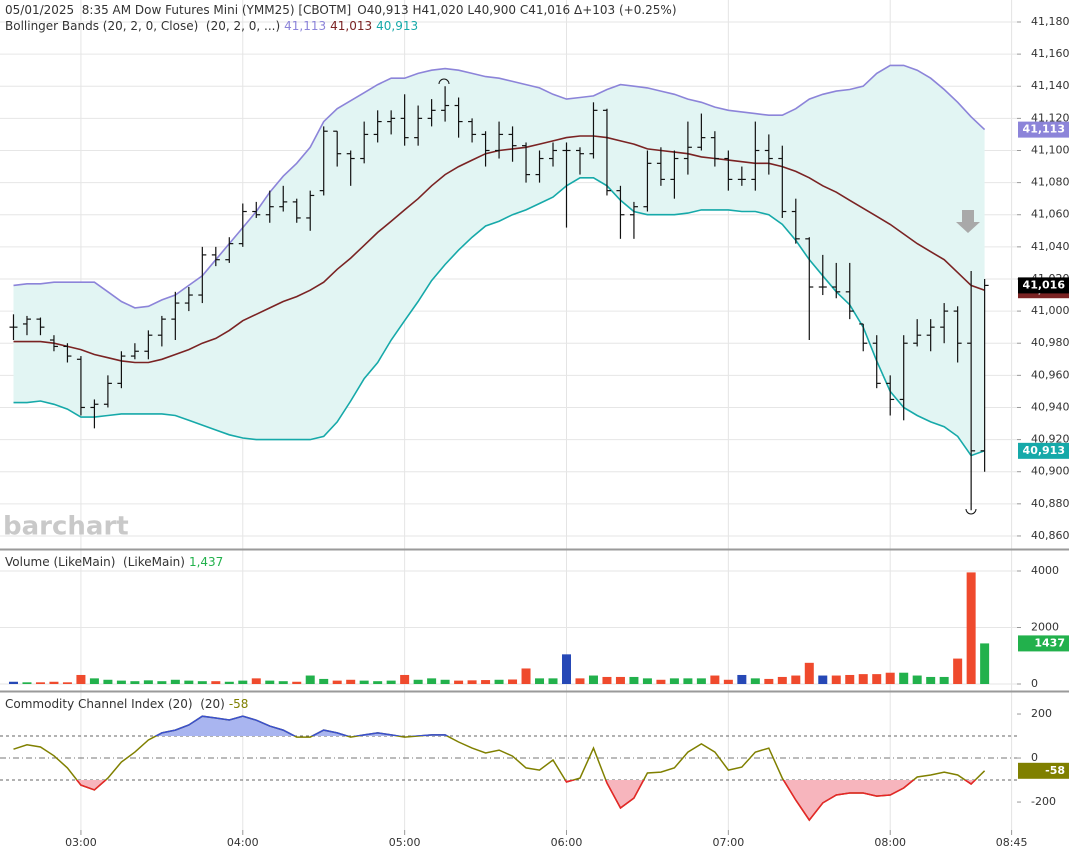  Describe the element at coordinates (1041, 713) in the screenshot. I see `y-tick-label: 200` at that location.